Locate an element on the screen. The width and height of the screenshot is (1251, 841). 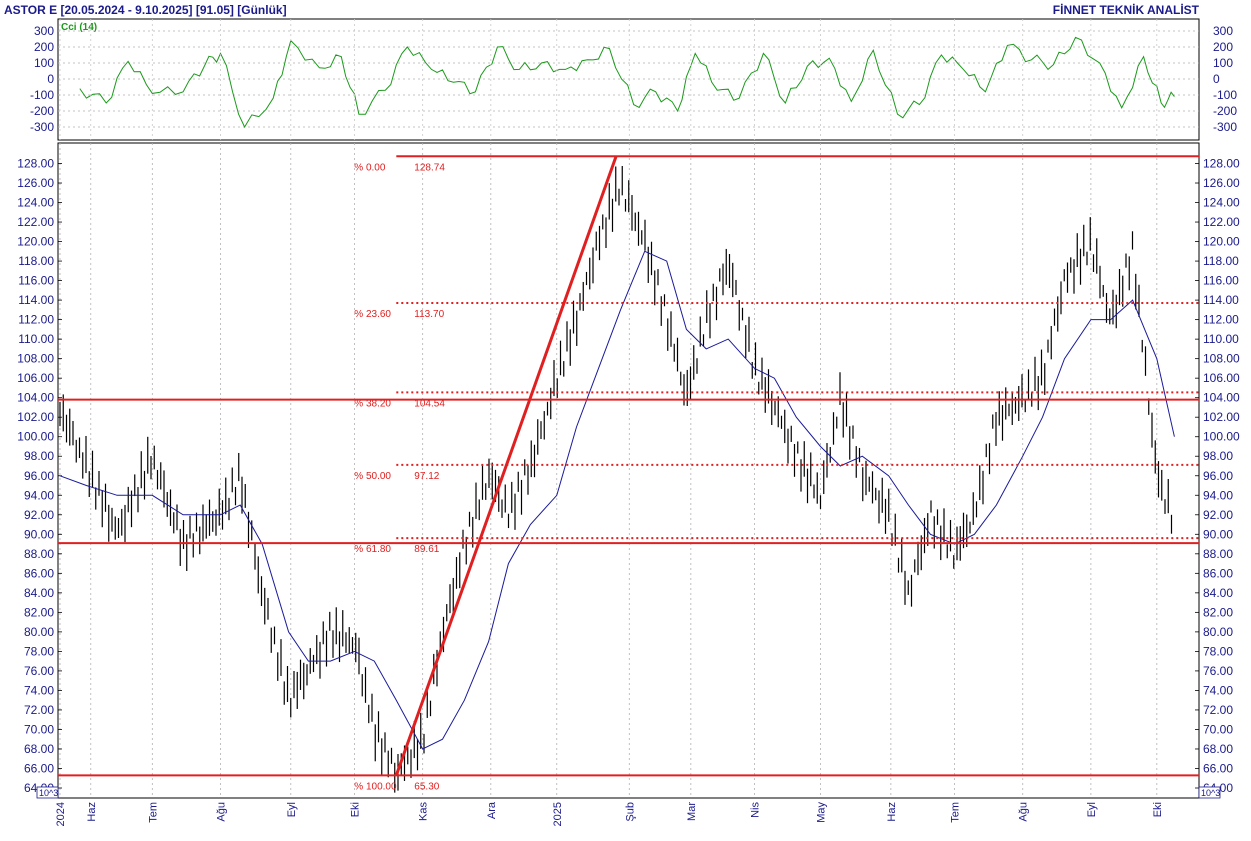
unit-box-left is located at coordinates (47, 792).